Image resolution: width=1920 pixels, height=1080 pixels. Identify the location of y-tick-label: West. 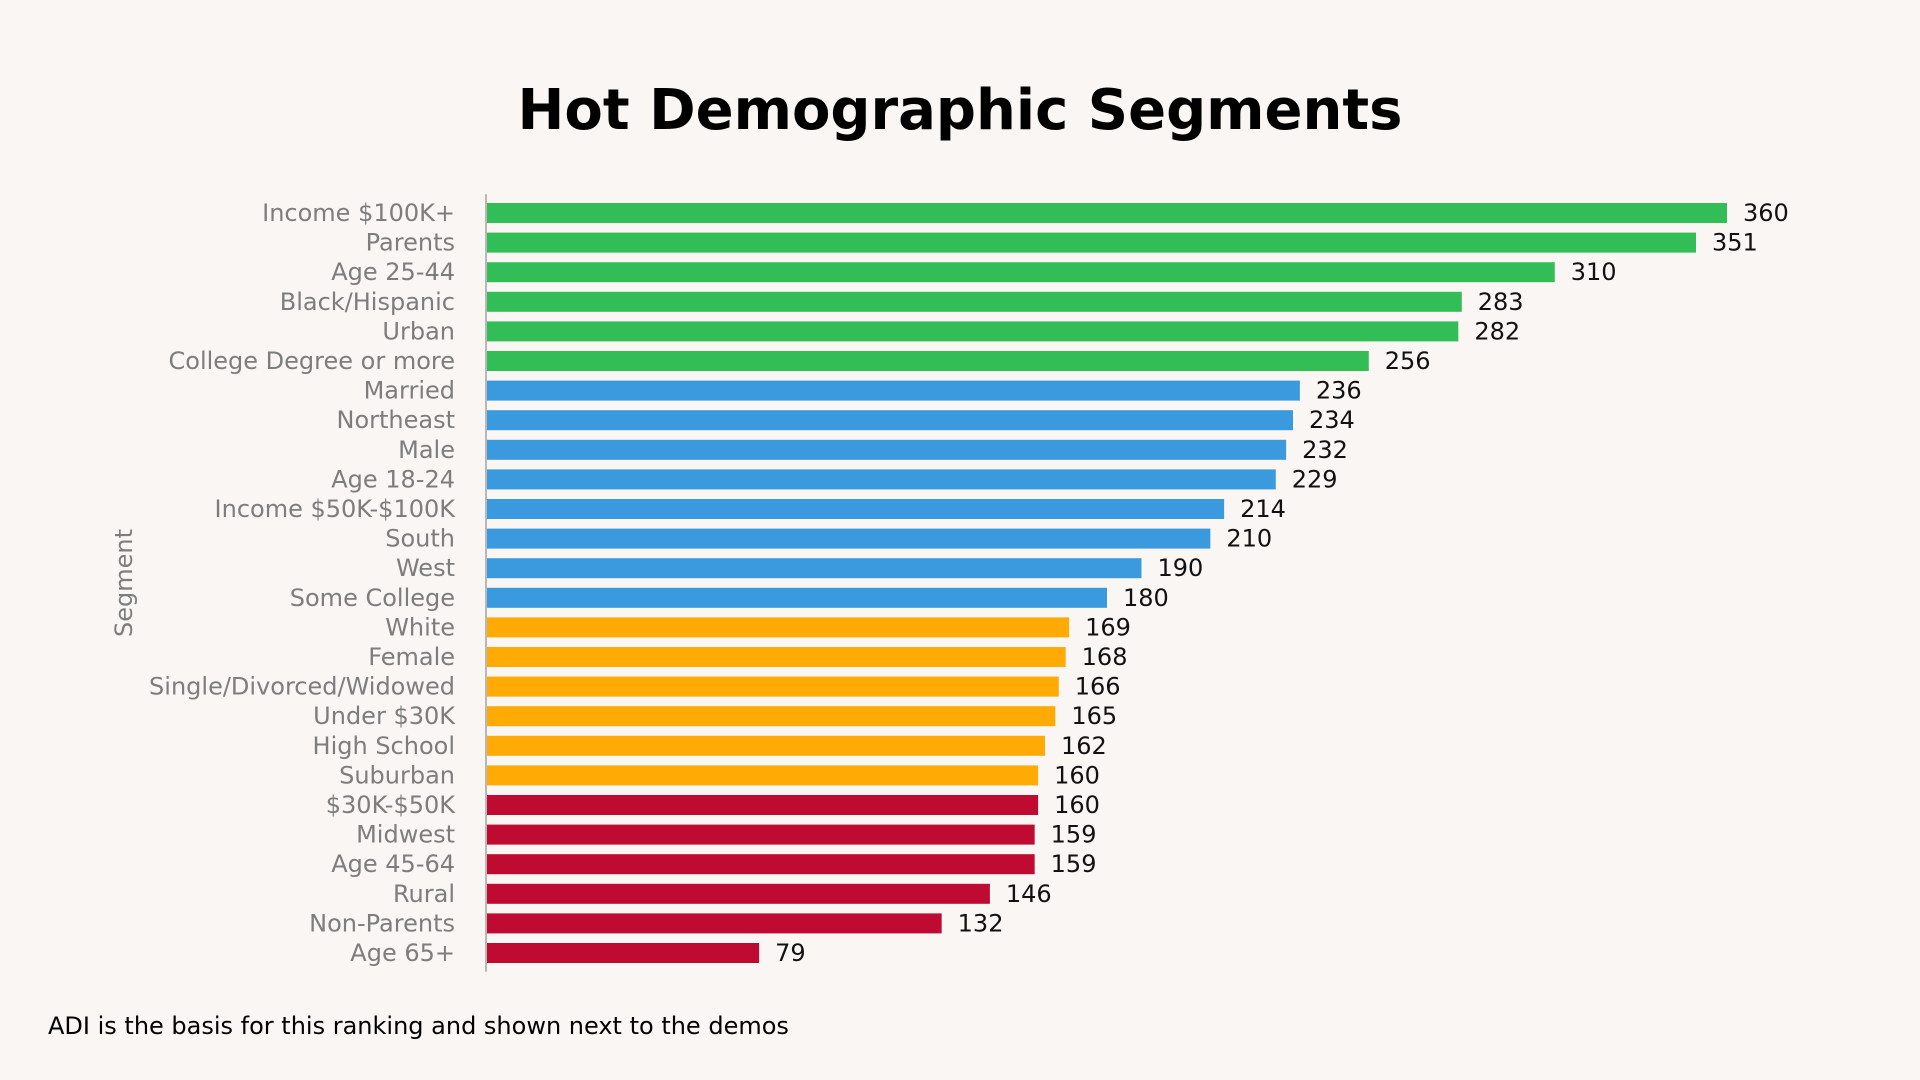
(425, 568).